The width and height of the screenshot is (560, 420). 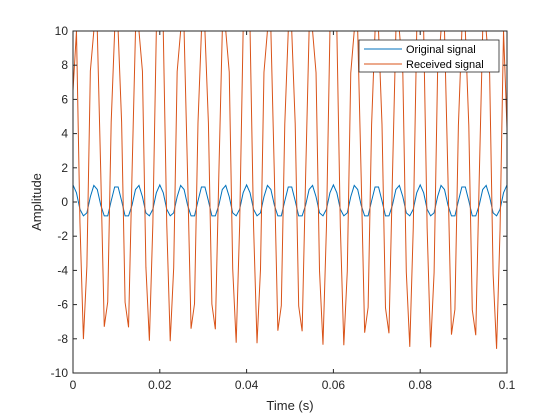 I want to click on y-tick-label: 10, so click(x=62, y=31).